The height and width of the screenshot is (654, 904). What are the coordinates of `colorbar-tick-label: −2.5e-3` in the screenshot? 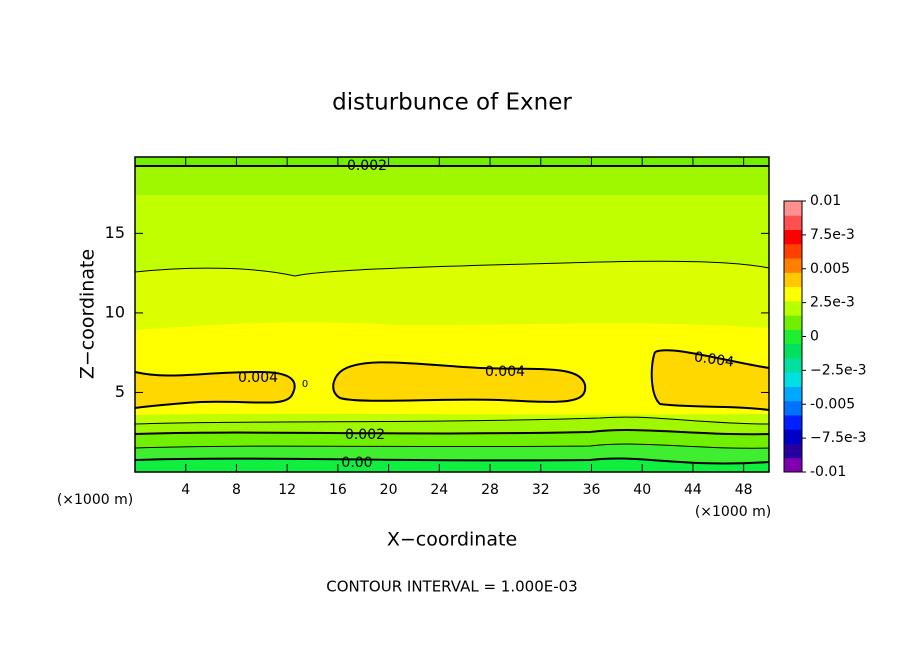 It's located at (838, 370).